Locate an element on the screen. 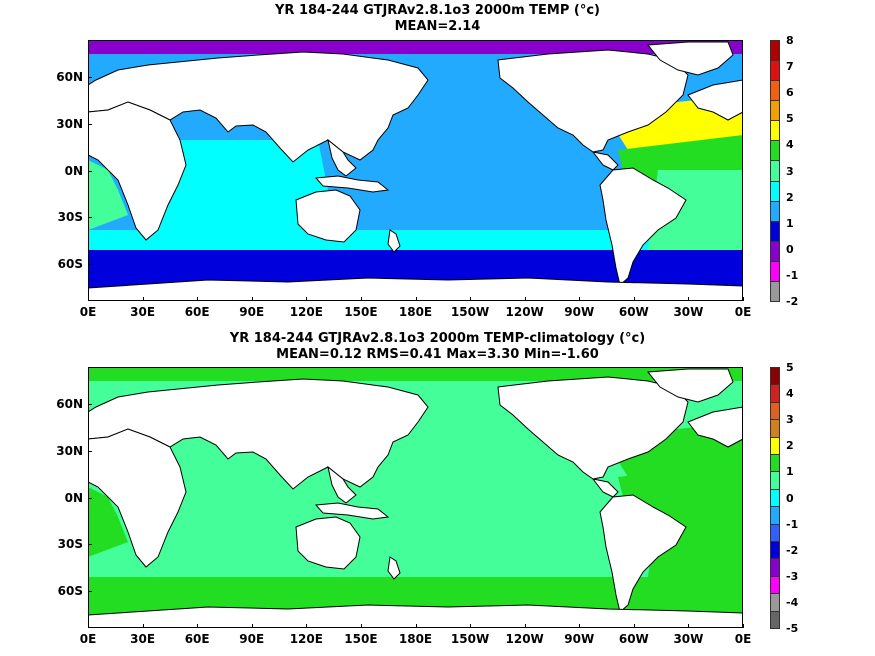  land-europe_tip is located at coordinates (715, 427).